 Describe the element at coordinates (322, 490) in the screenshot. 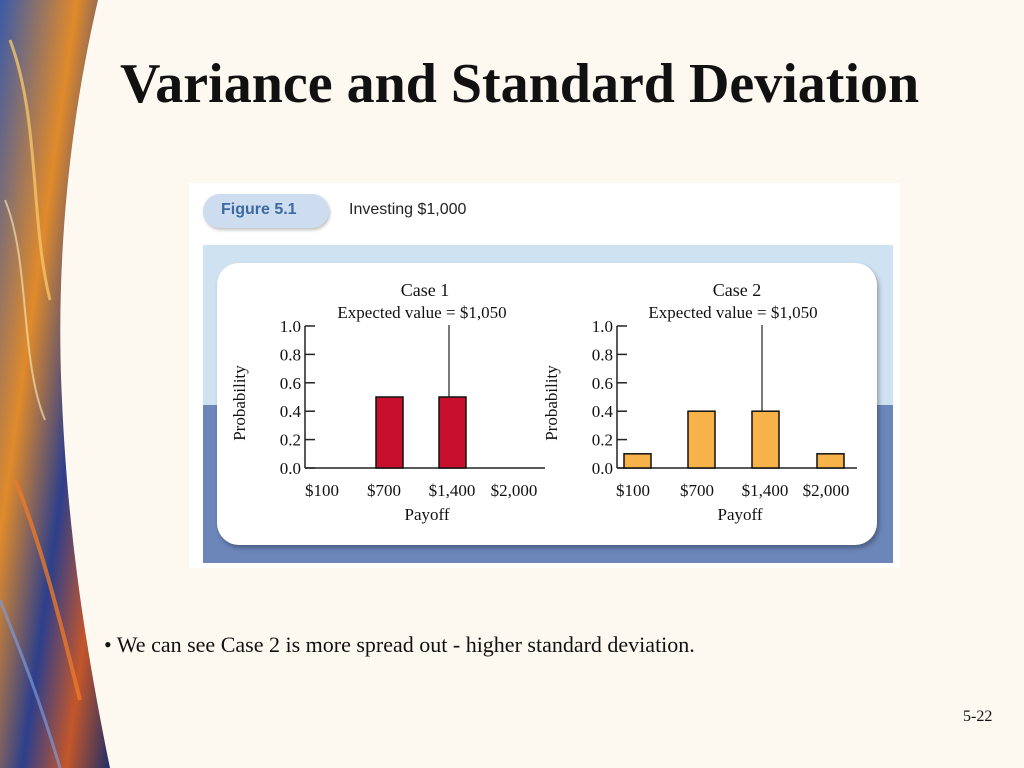

I see `case1-x-tick-label: $100` at that location.